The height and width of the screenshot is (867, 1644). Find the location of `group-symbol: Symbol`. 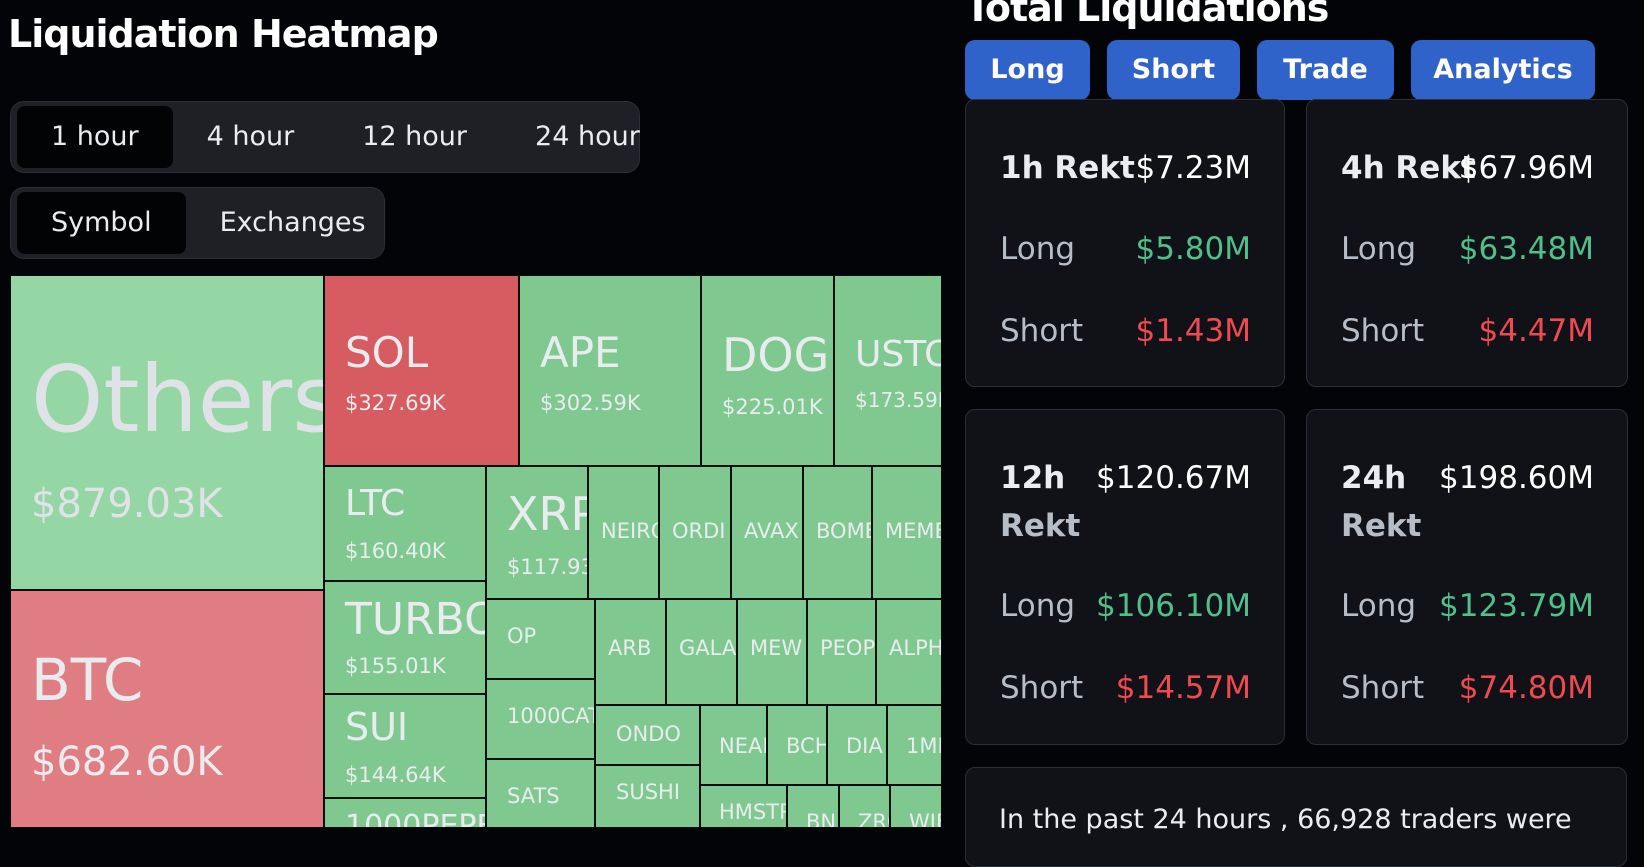

group-symbol: Symbol is located at coordinates (101, 223).